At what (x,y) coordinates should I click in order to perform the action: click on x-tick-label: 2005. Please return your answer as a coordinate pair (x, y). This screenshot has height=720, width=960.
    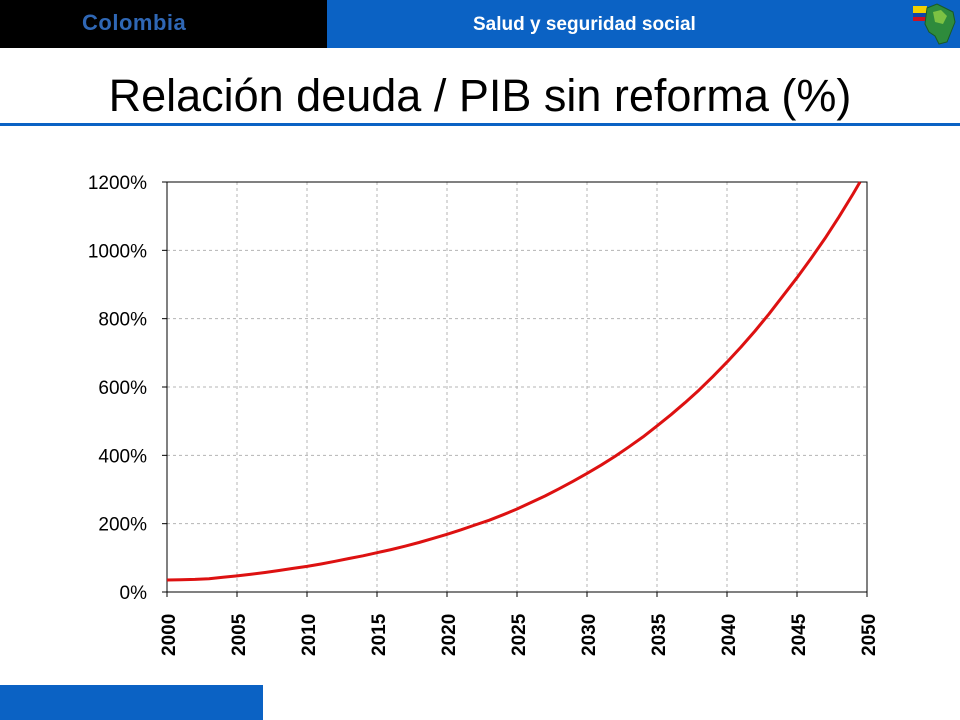
    Looking at the image, I should click on (239, 634).